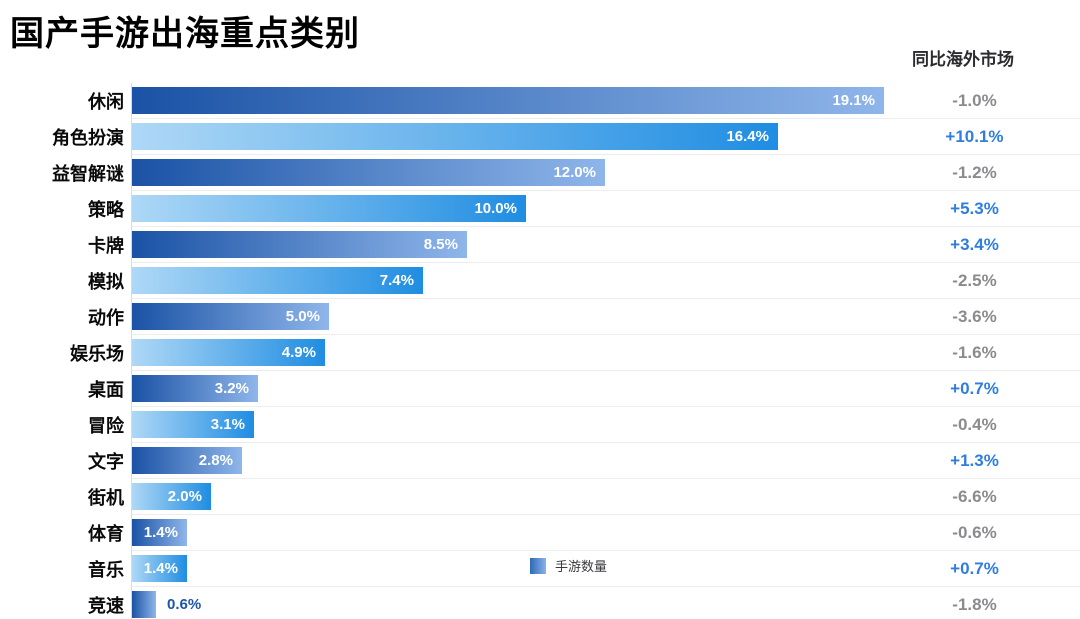  Describe the element at coordinates (106, 606) in the screenshot. I see `category-label: 竞速` at that location.